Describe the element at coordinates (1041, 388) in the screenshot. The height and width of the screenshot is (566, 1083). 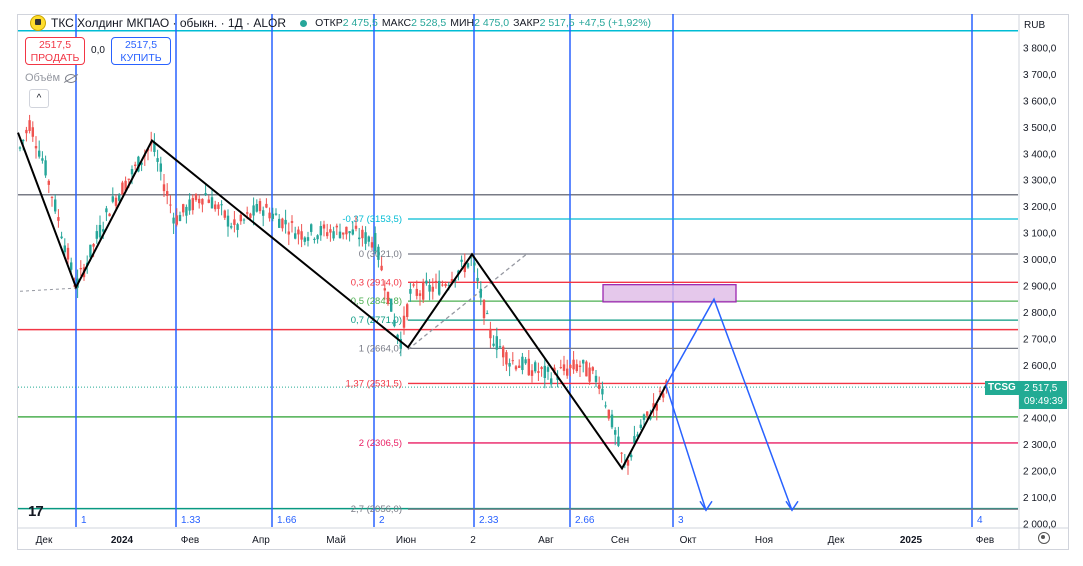
I see `last-price-value: 2 517,5` at that location.